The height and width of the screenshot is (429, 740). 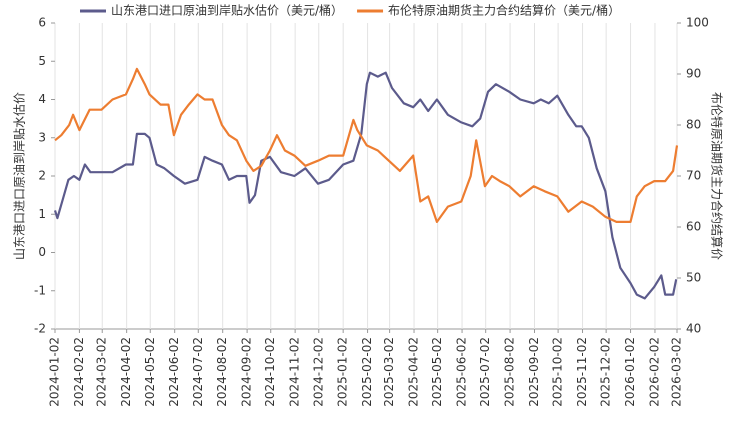 What do you see at coordinates (582, 372) in the screenshot?
I see `x-tick-label: 2025-11-02` at bounding box center [582, 372].